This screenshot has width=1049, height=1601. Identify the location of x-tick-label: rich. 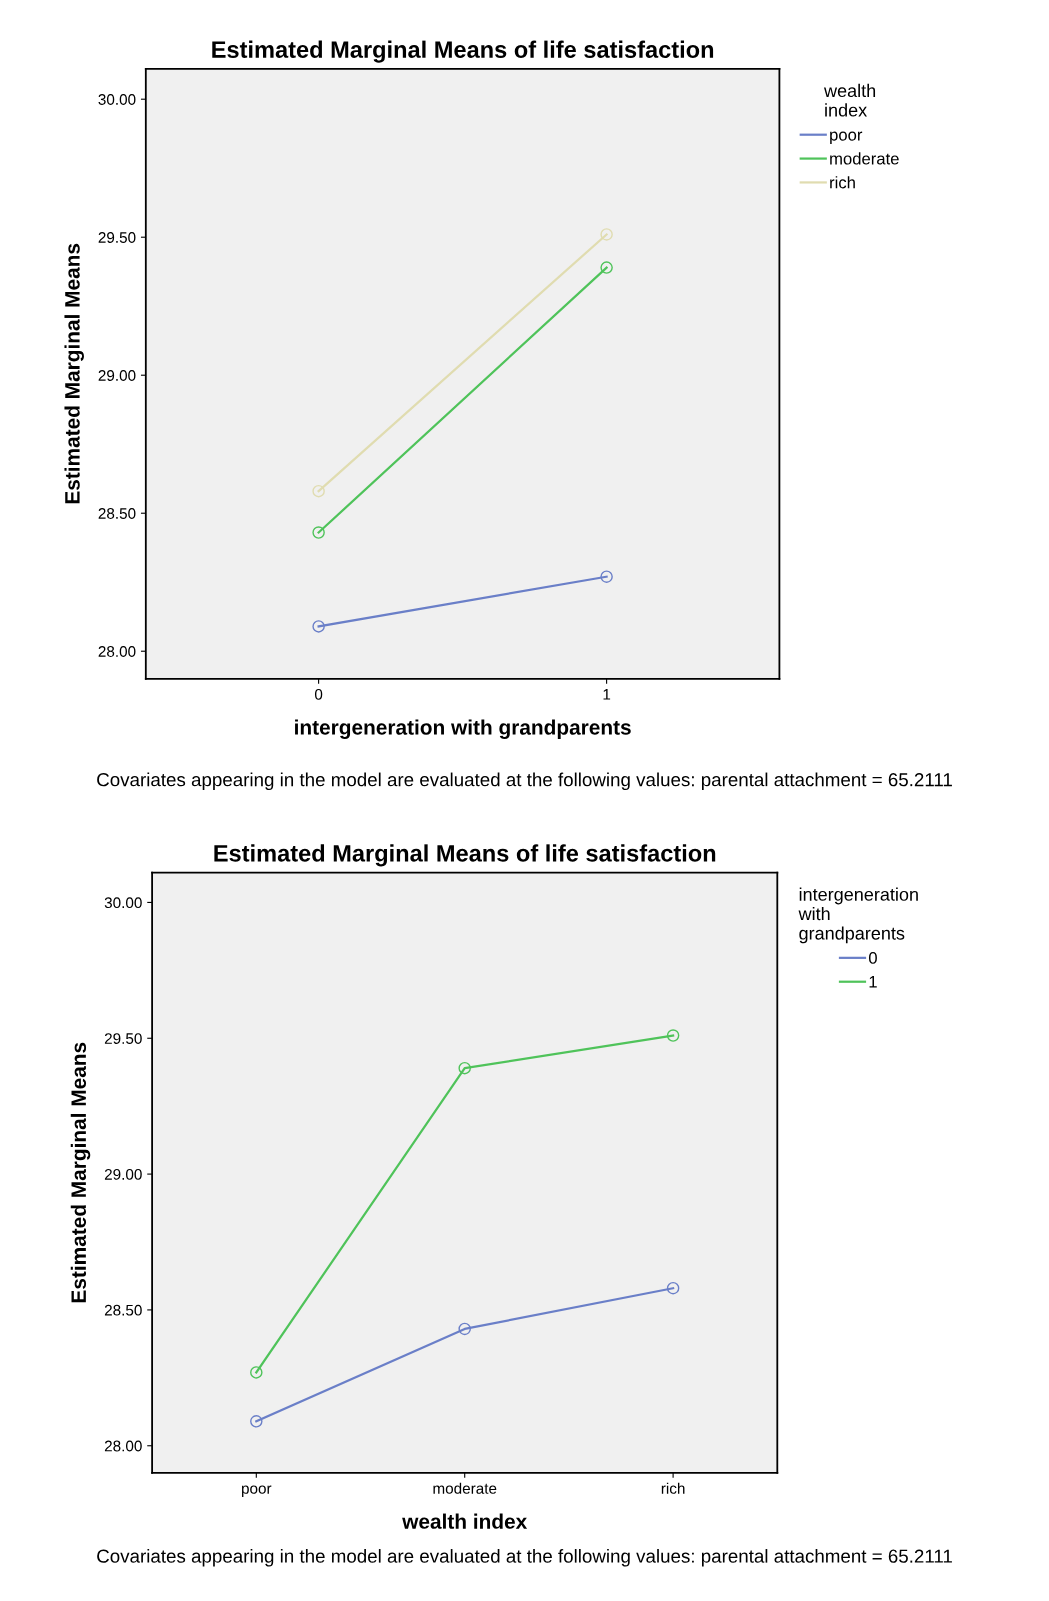
(673, 1488).